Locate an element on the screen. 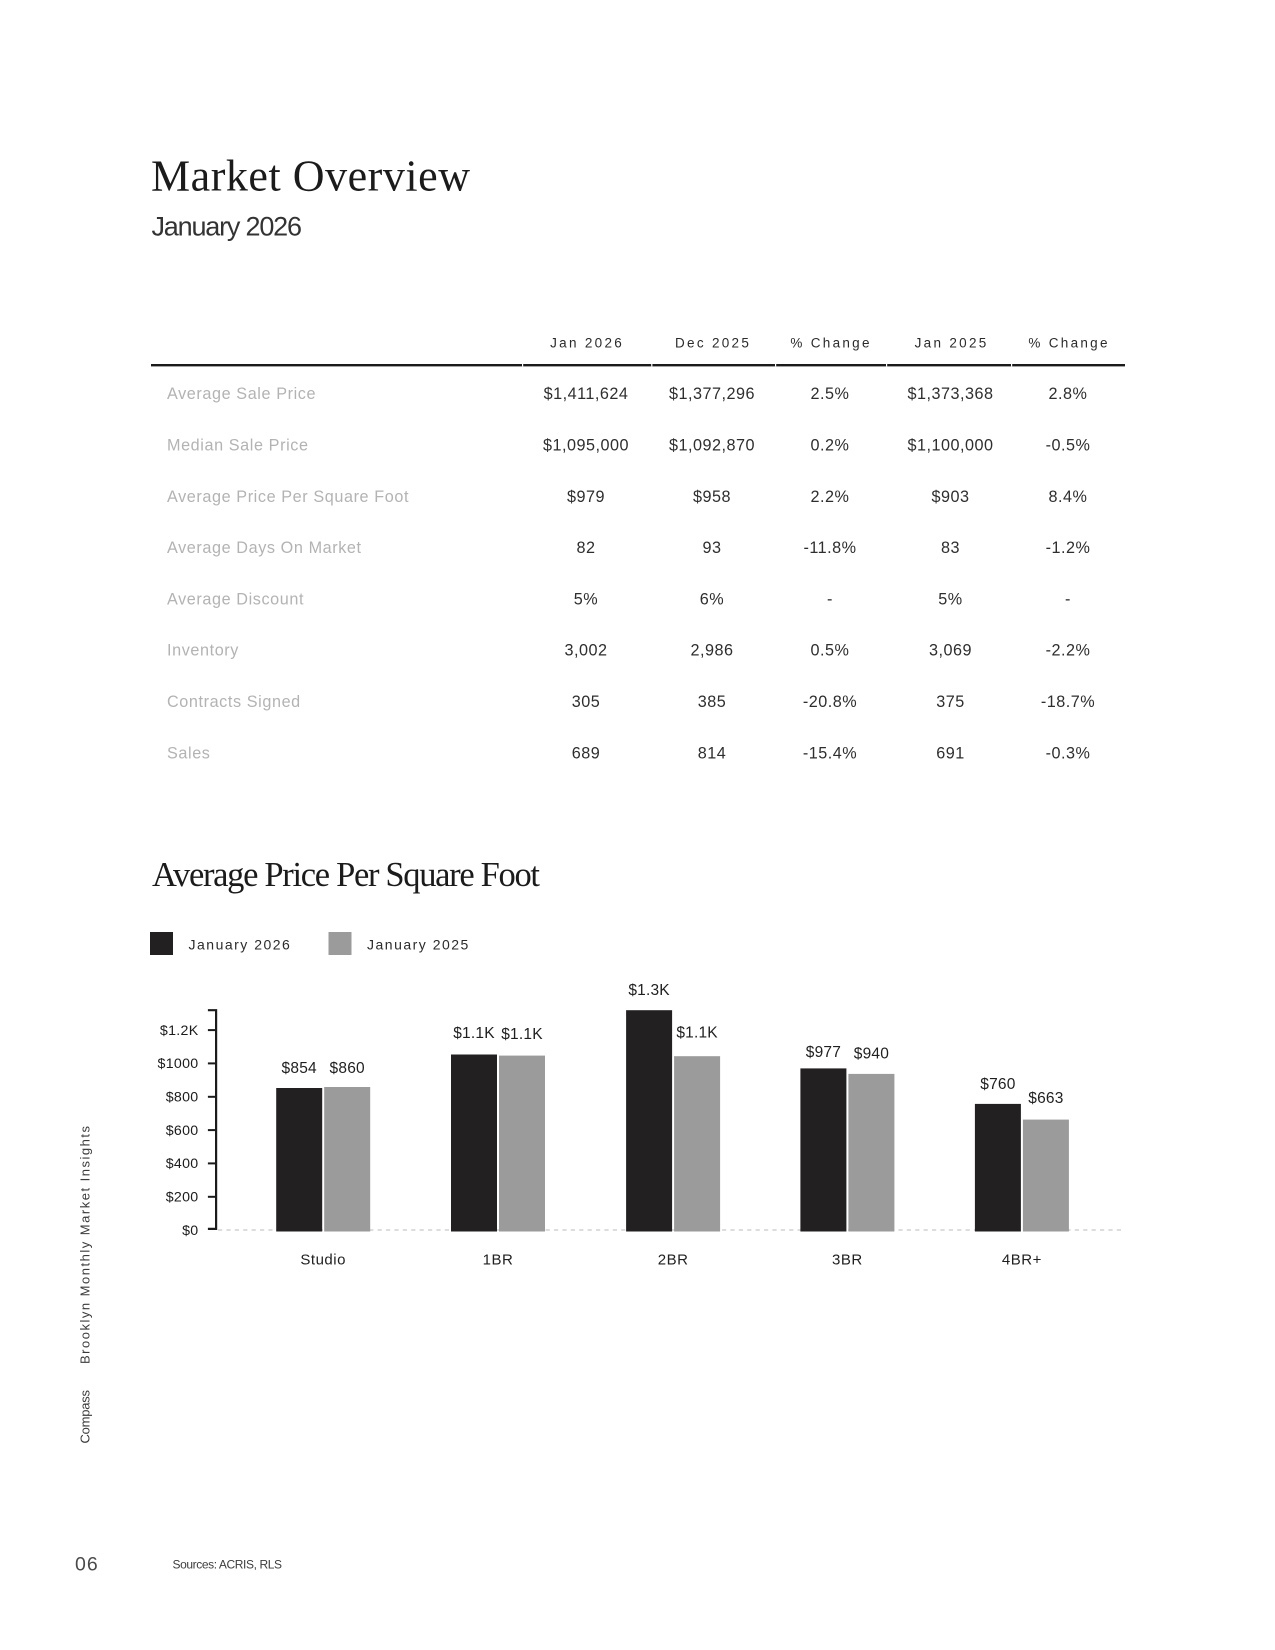 The image size is (1275, 1650). svg-text: 691 is located at coordinates (950, 753).